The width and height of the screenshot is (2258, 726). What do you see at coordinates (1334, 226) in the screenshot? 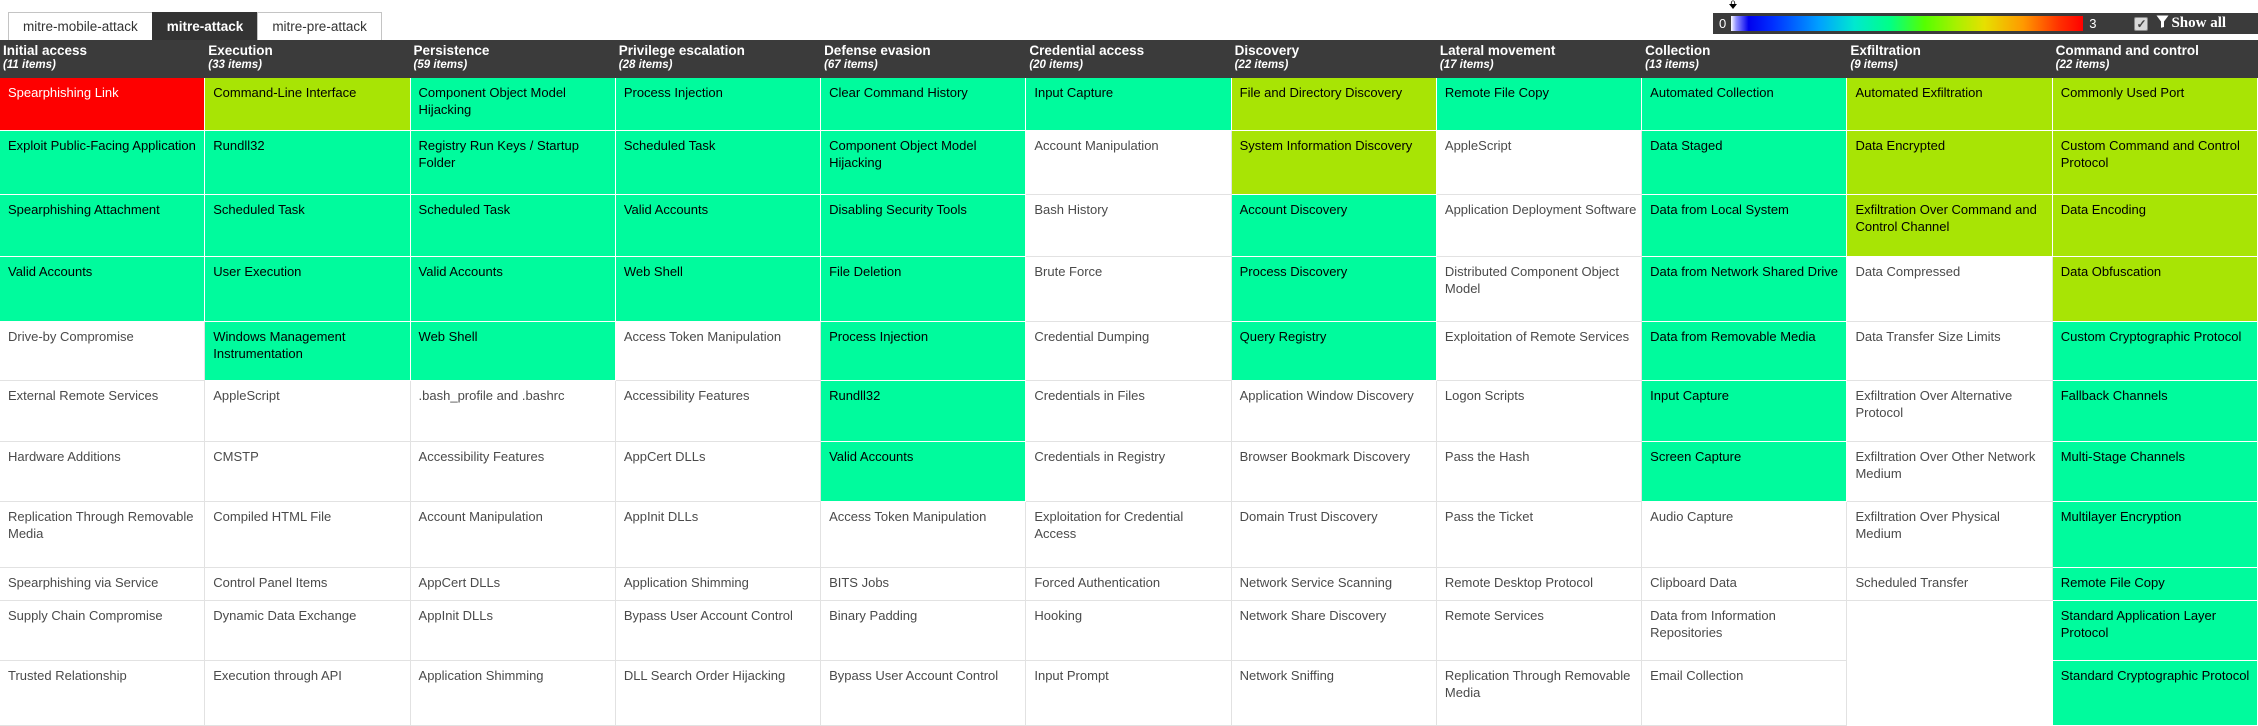
I see `technique-cell: Account Discovery` at bounding box center [1334, 226].